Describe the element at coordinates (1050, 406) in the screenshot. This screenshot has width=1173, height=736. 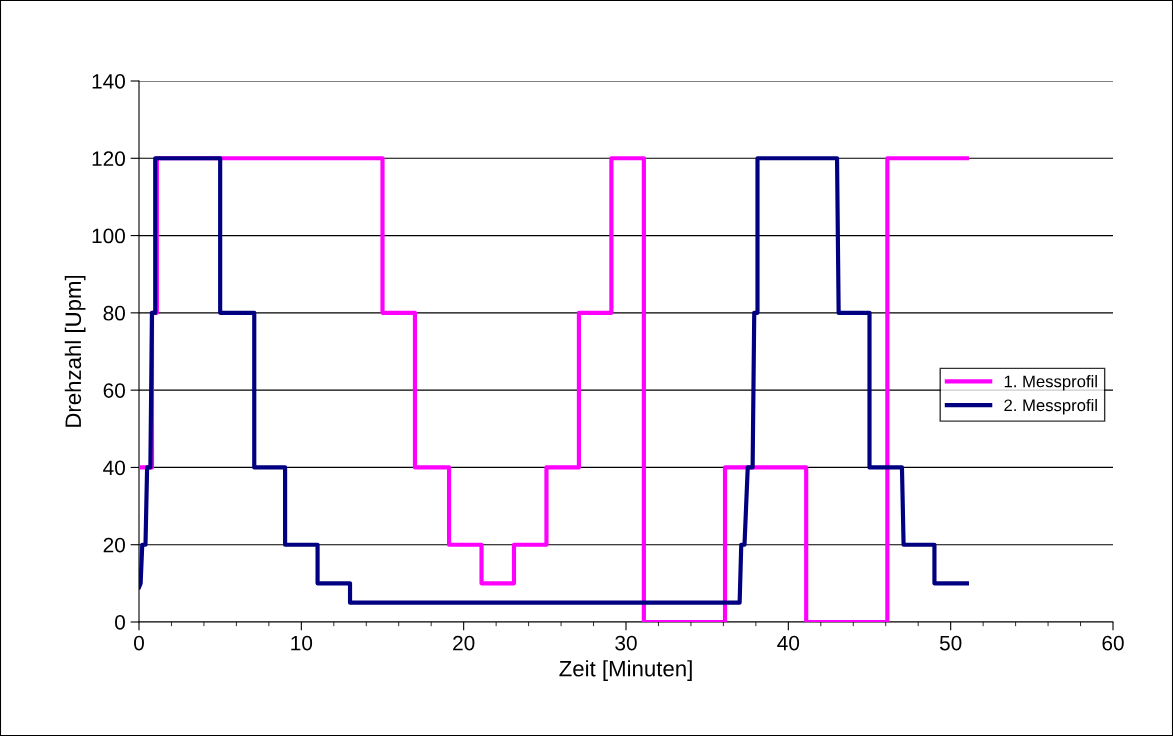
I see `legend-label: 2. Messprofil` at that location.